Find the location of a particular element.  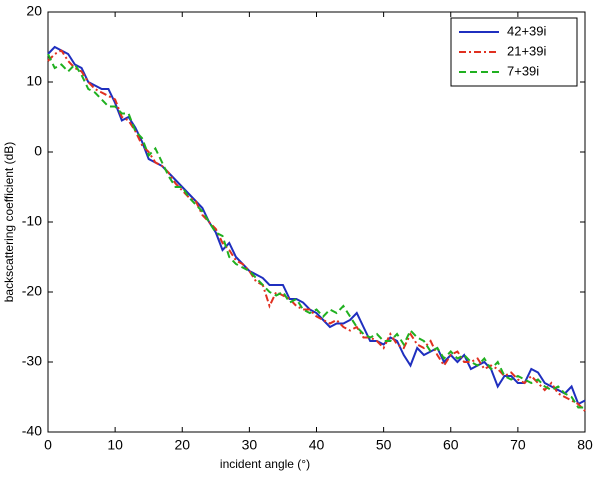

x-tick-label: 80 is located at coordinates (585, 445).